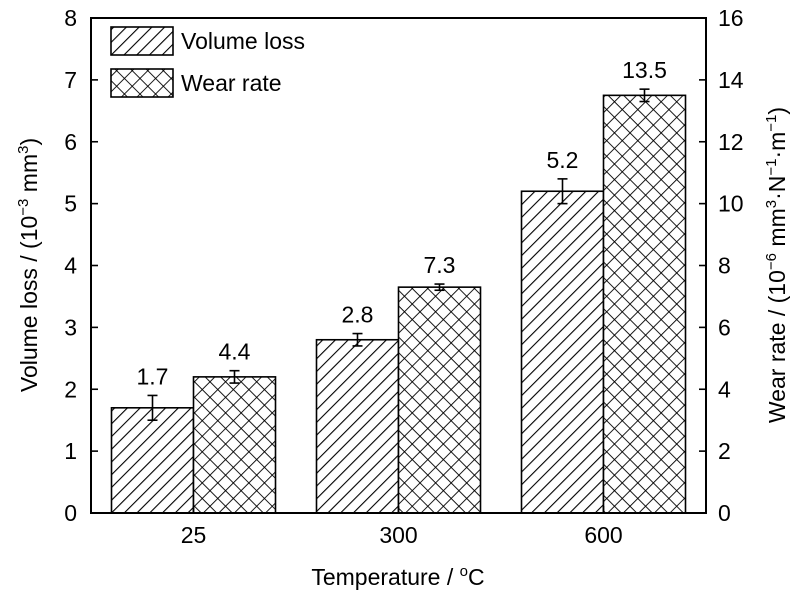  I want to click on right-tick-label-8: 8, so click(724, 266).